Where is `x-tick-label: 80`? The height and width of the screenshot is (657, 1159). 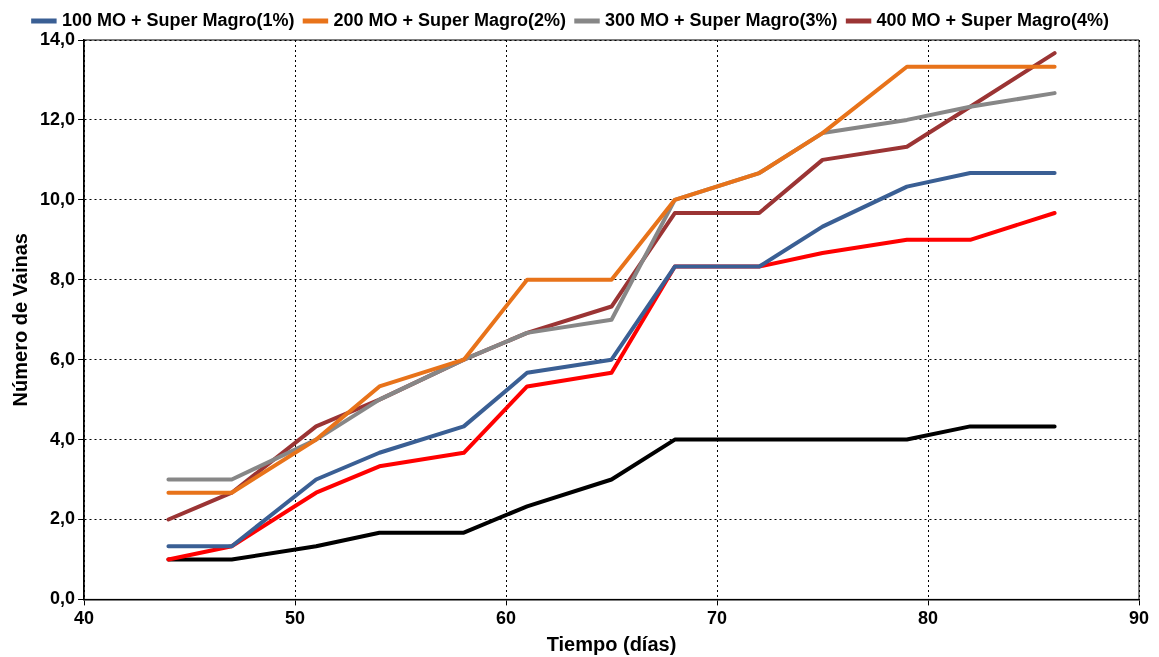
x-tick-label: 80 is located at coordinates (928, 618).